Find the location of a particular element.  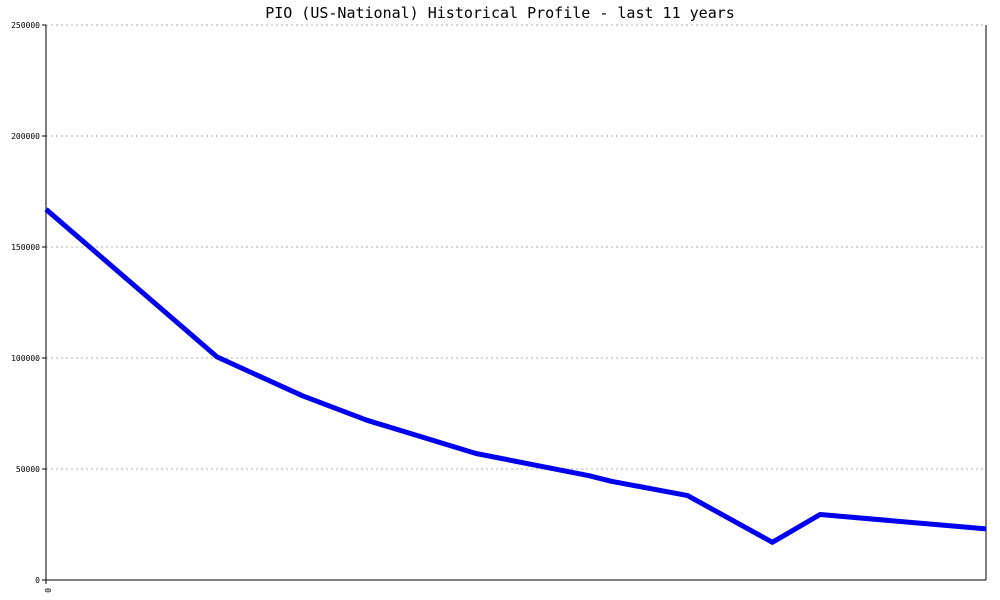

y-tick-label: 100000 is located at coordinates (25, 358).